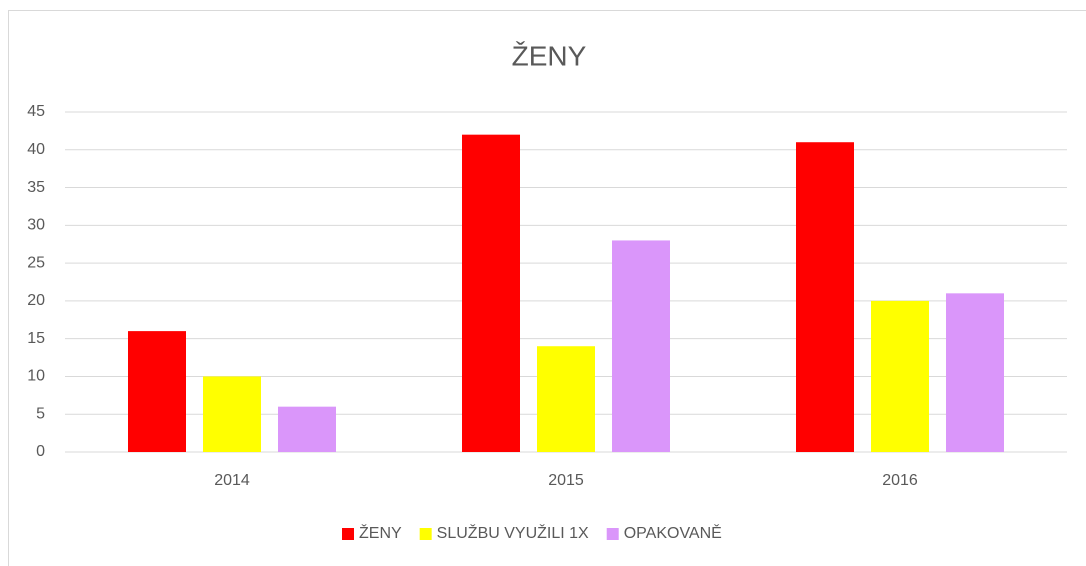 Image resolution: width=1086 pixels, height=566 pixels. What do you see at coordinates (673, 532) in the screenshot?
I see `legend-label: OPAKOVANĚ` at bounding box center [673, 532].